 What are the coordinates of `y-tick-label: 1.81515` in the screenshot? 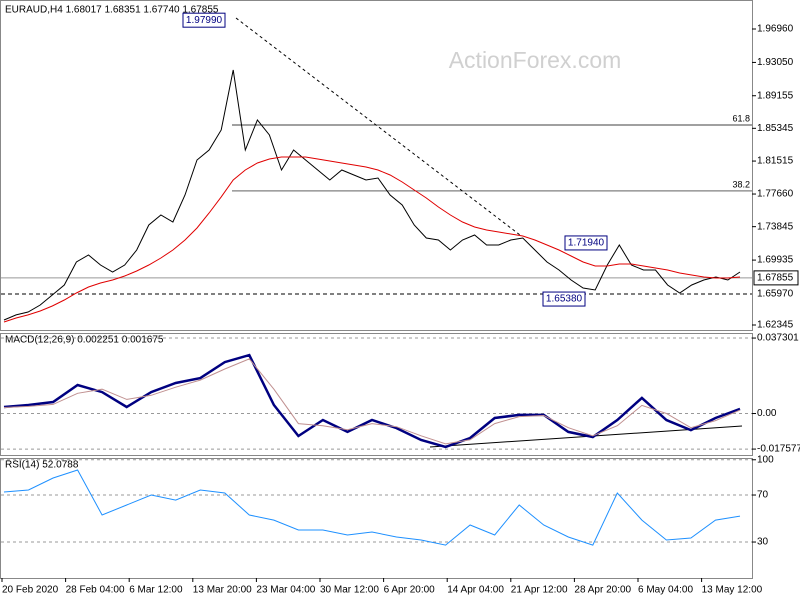 It's located at (775, 161).